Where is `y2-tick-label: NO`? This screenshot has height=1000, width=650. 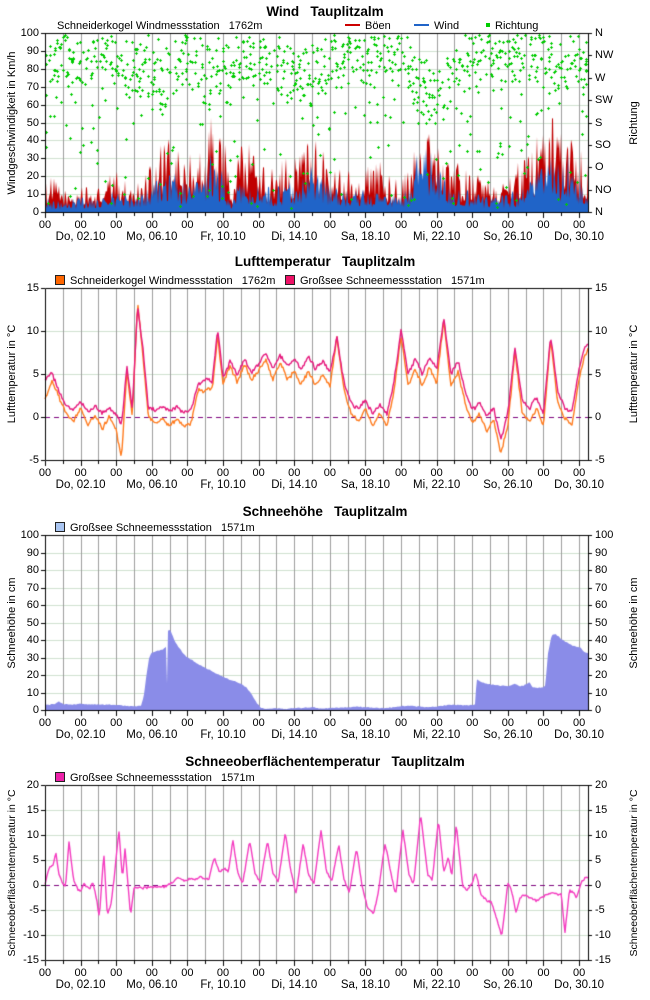 y2-tick-label: NO is located at coordinates (603, 189).